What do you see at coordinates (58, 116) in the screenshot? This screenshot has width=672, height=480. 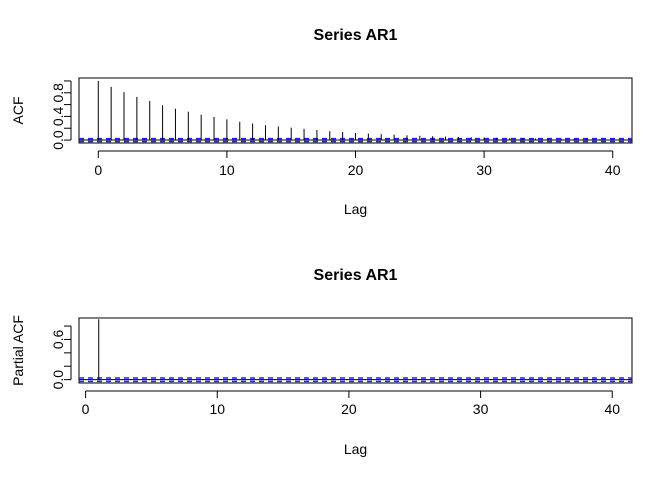 I see `y-tick-label: 0.4` at bounding box center [58, 116].